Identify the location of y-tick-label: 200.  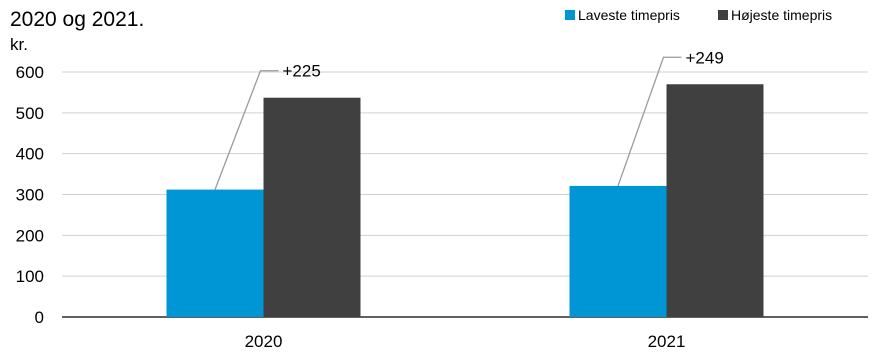
(30, 235).